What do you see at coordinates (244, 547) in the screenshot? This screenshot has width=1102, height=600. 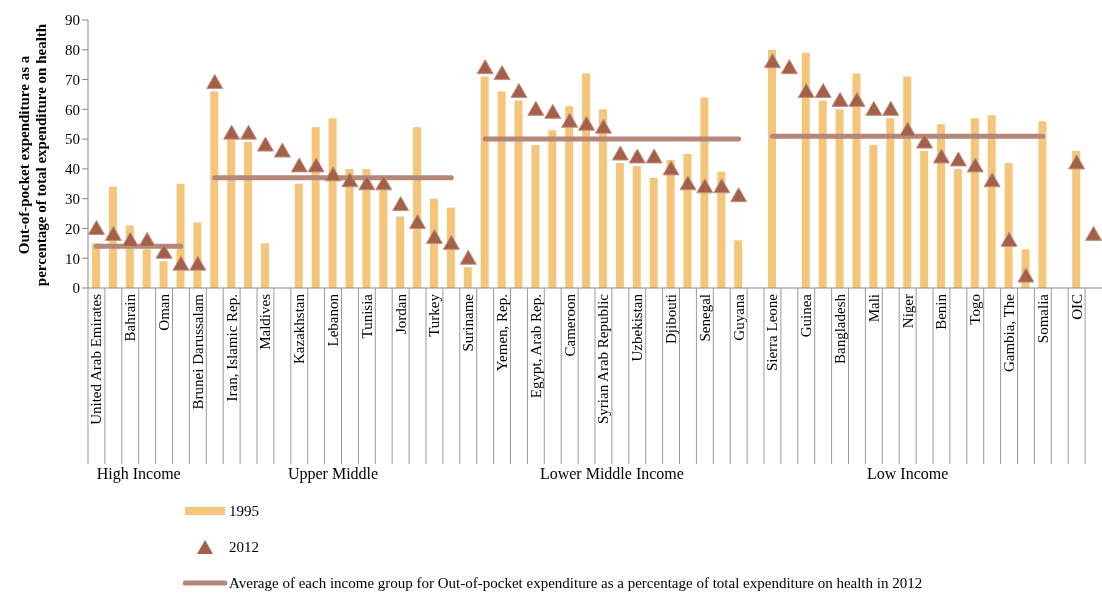 I see `legend-label: 2012` at bounding box center [244, 547].